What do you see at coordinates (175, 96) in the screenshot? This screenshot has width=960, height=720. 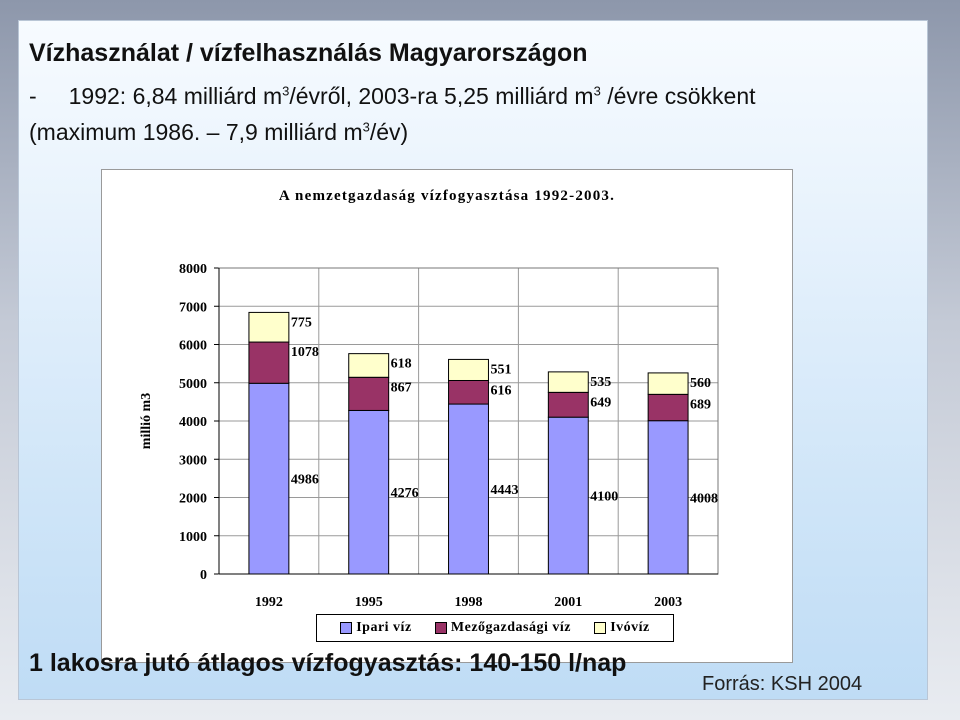 I see `text-1a: 1992: 6,84 milliárd m` at bounding box center [175, 96].